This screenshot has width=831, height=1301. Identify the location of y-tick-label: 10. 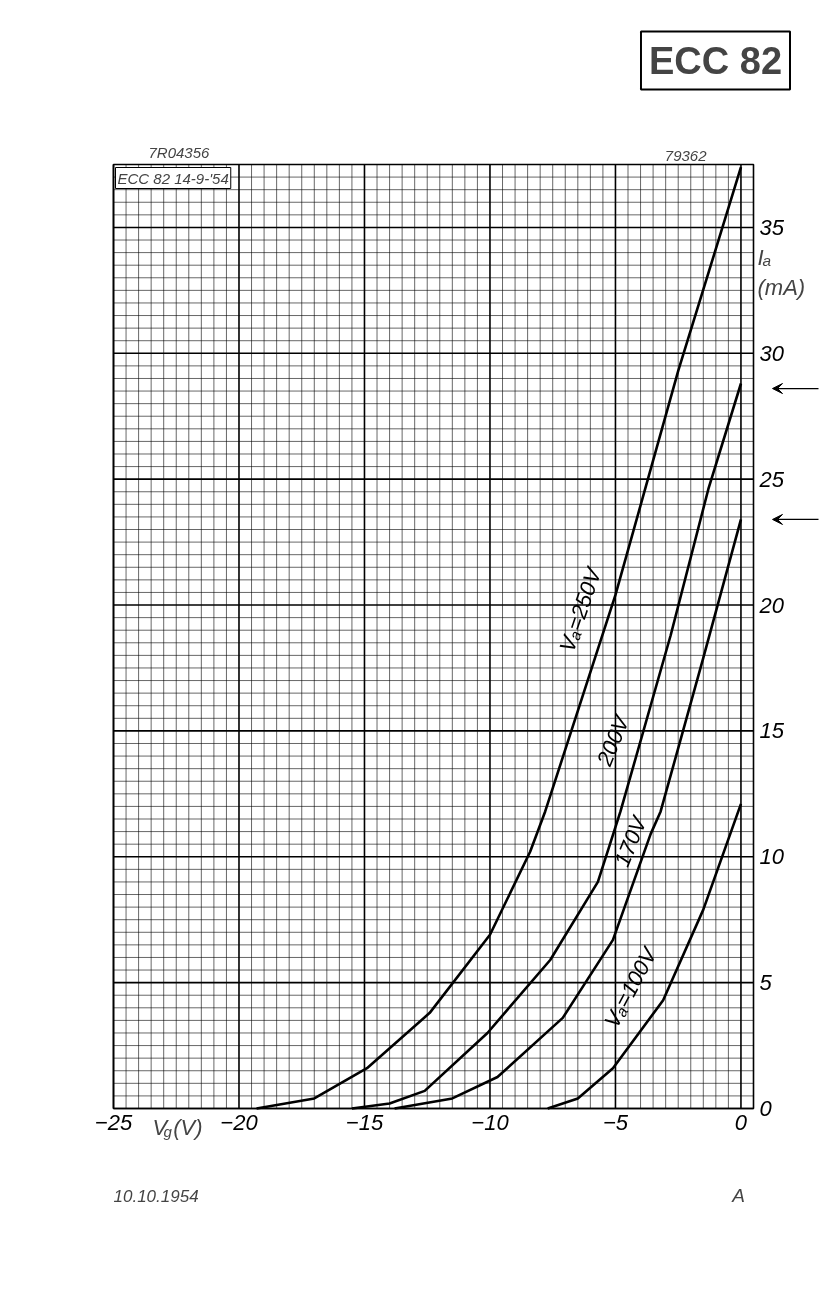
(772, 857).